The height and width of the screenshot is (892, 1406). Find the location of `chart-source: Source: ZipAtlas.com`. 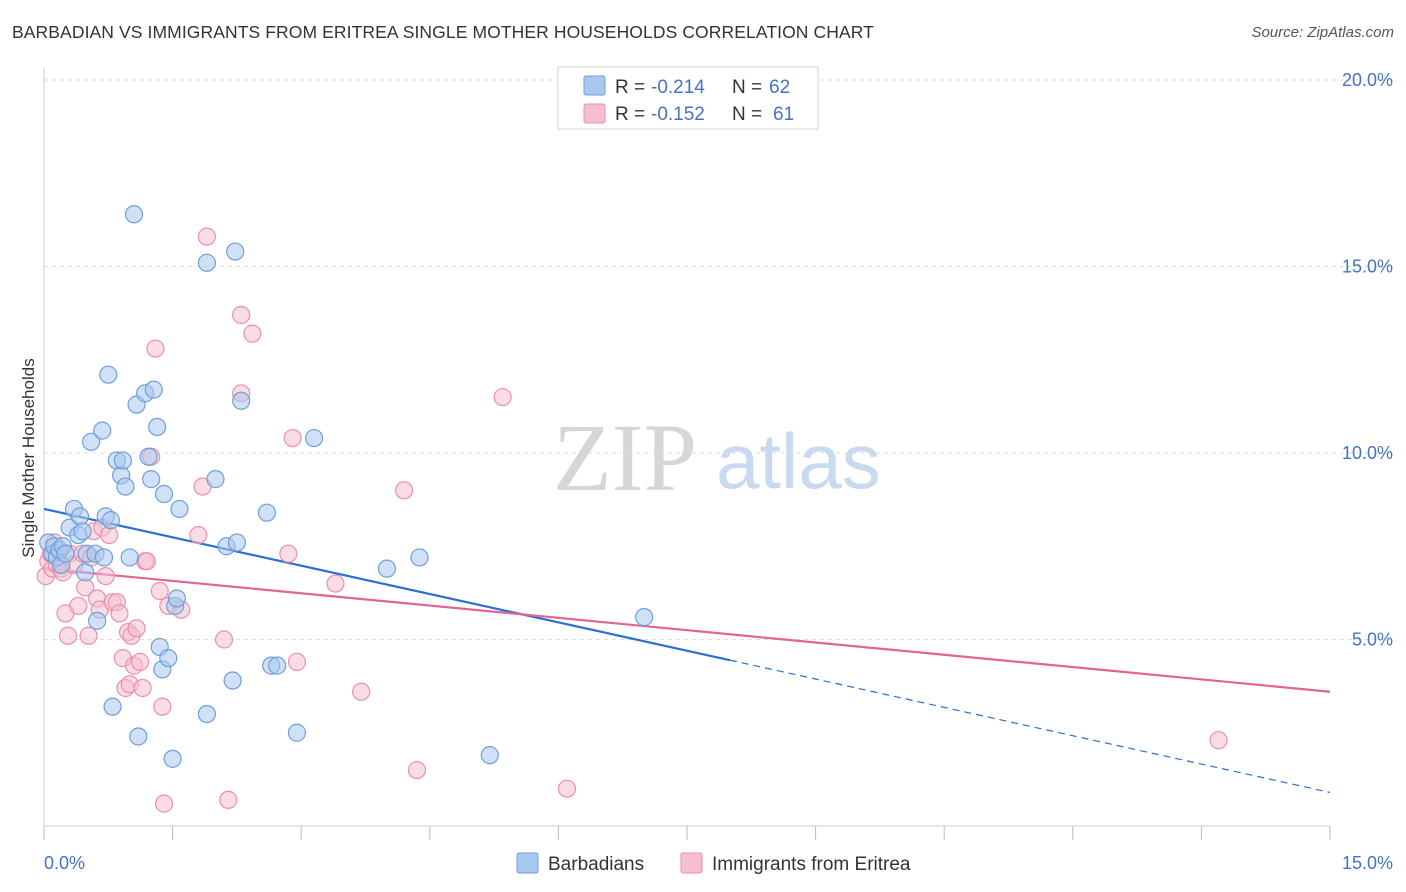

chart-source: Source: ZipAtlas.com is located at coordinates (1322, 32).